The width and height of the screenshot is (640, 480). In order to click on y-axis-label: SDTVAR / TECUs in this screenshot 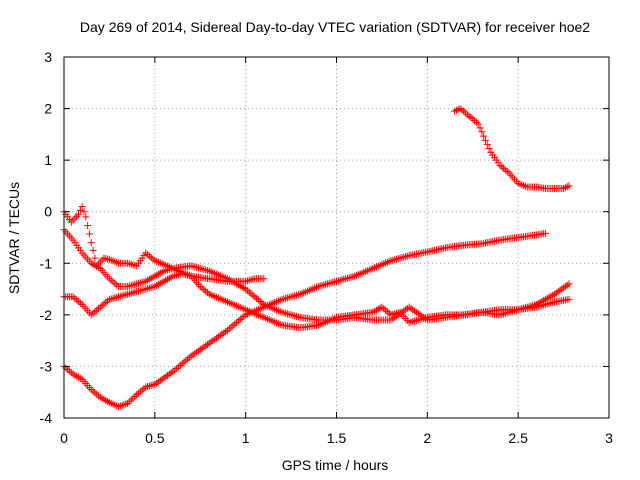, I will do `click(14, 238)`.